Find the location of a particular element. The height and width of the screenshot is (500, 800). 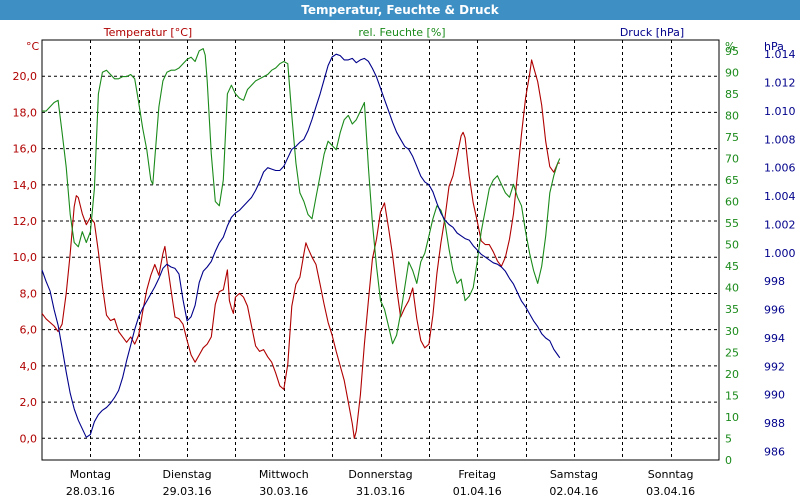

humidity-axis: 0 5 10 15 20 25 30 35 40 45 50 55 60 65 70 75 80 85 90 95 is located at coordinates (732, 256).